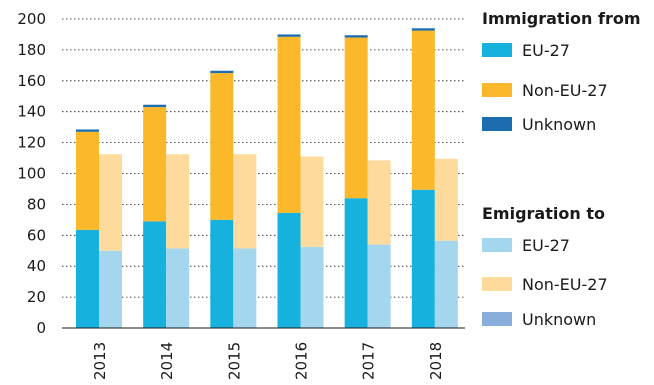 The image size is (654, 385). Describe the element at coordinates (561, 18) in the screenshot. I see `legend-title-immigration: Immigration from` at that location.